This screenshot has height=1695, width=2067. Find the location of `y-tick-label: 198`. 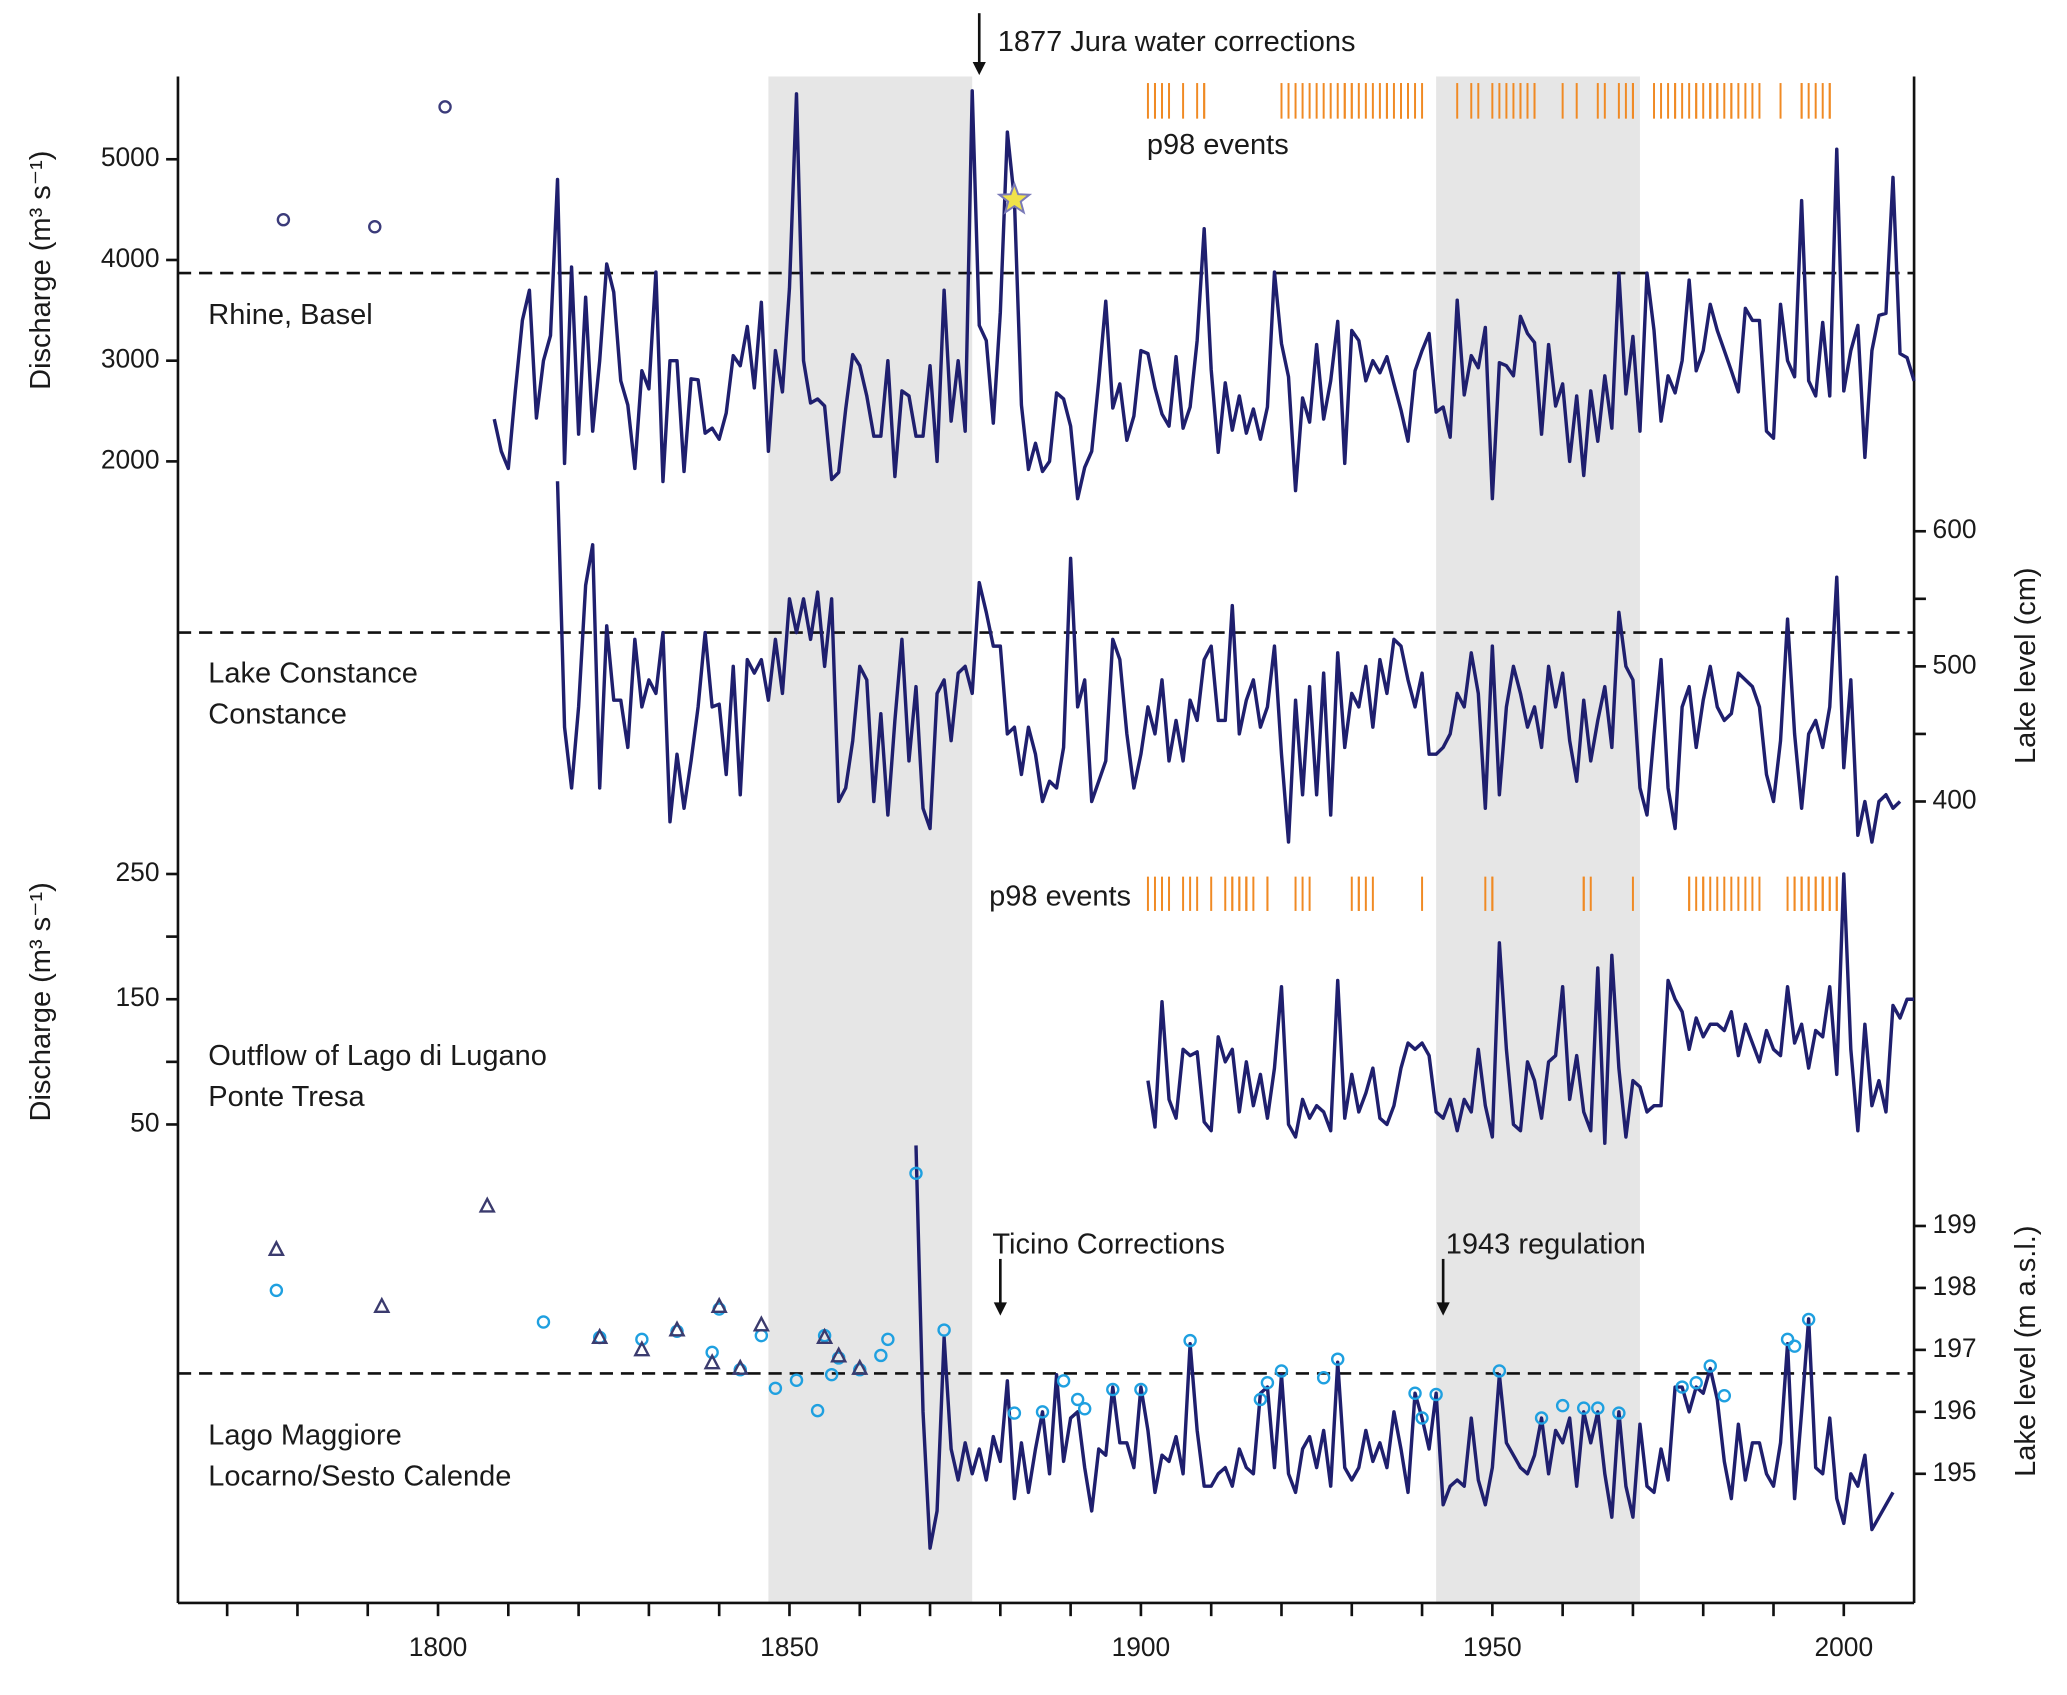

y-tick-label: 198 is located at coordinates (1955, 1286).